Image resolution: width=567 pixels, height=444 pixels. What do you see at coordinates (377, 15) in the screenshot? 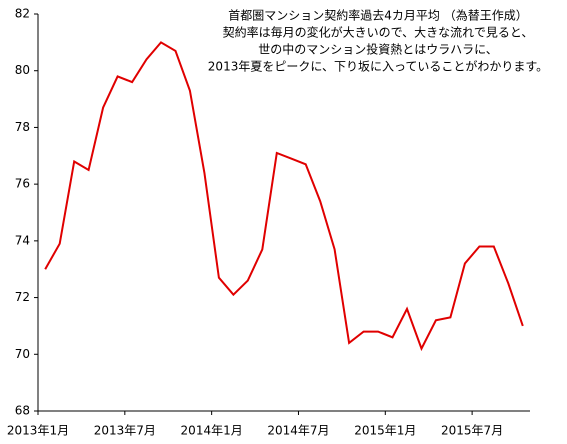
I see `chart-title: 首都圏マンション契約率過去4カ月平均 （為替王作成）` at bounding box center [377, 15].